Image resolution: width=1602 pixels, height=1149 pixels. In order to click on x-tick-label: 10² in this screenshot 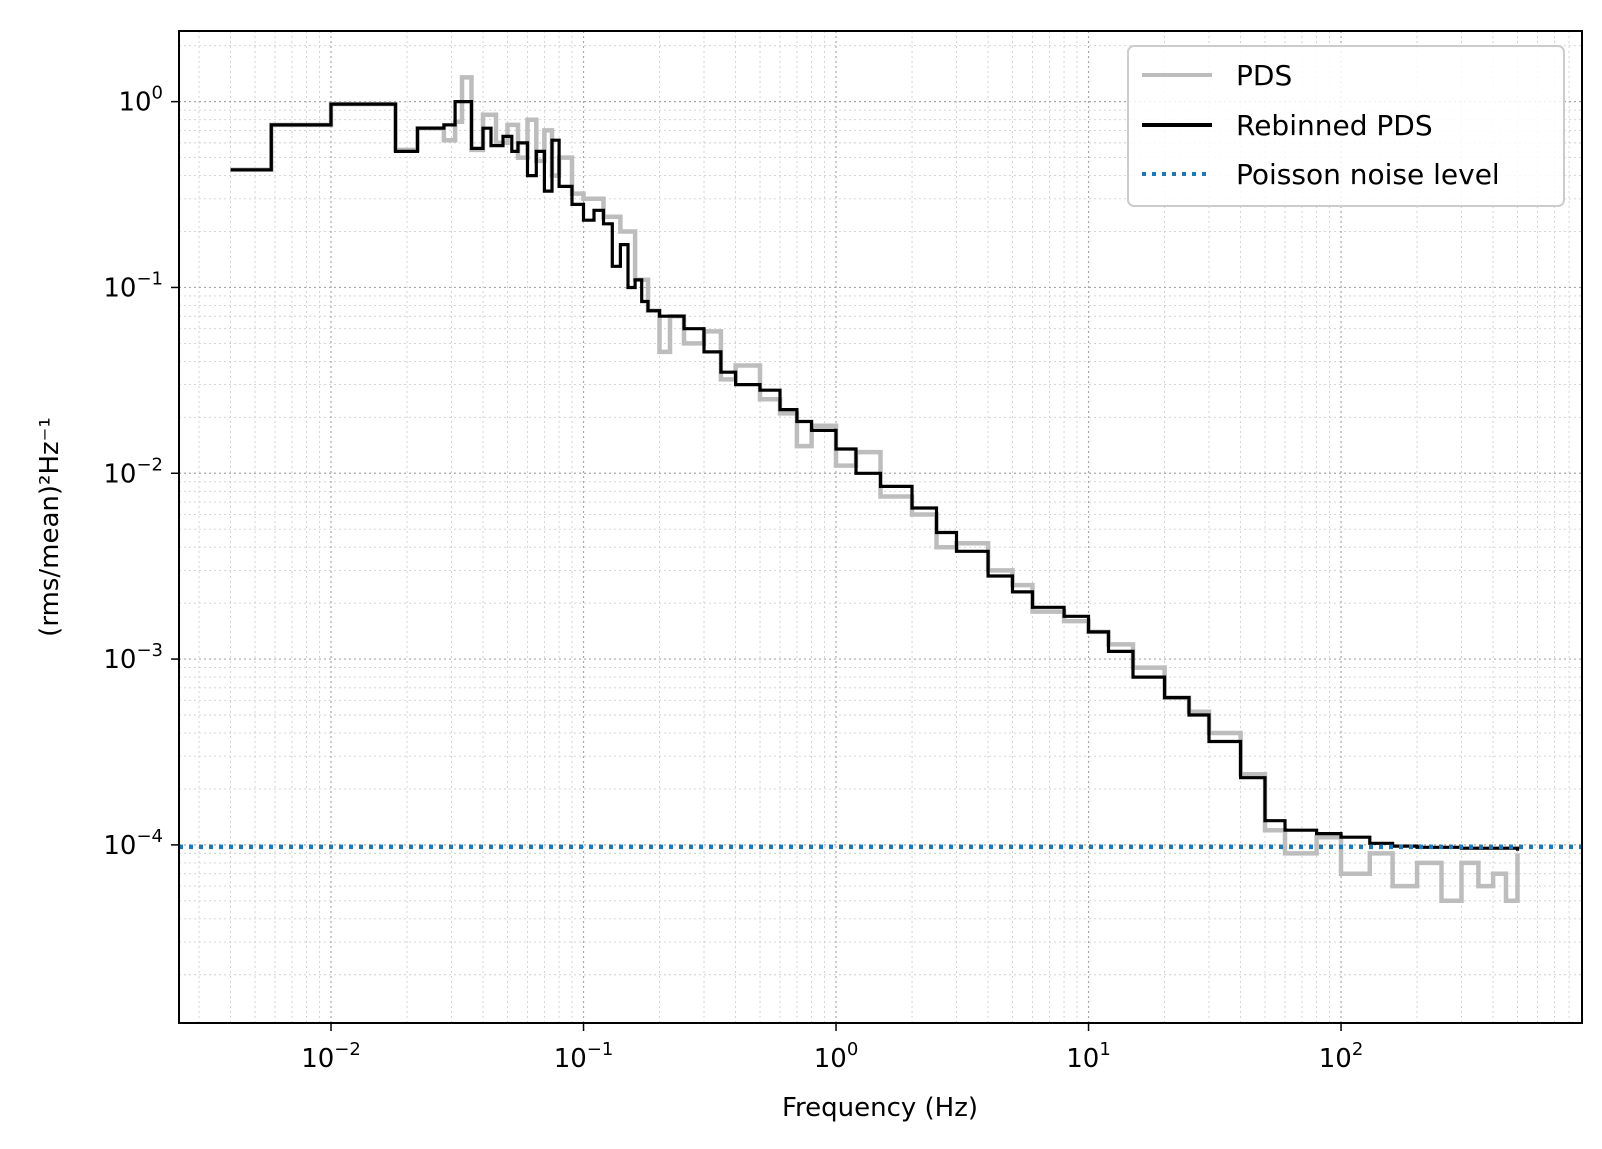, I will do `click(1341, 1056)`.